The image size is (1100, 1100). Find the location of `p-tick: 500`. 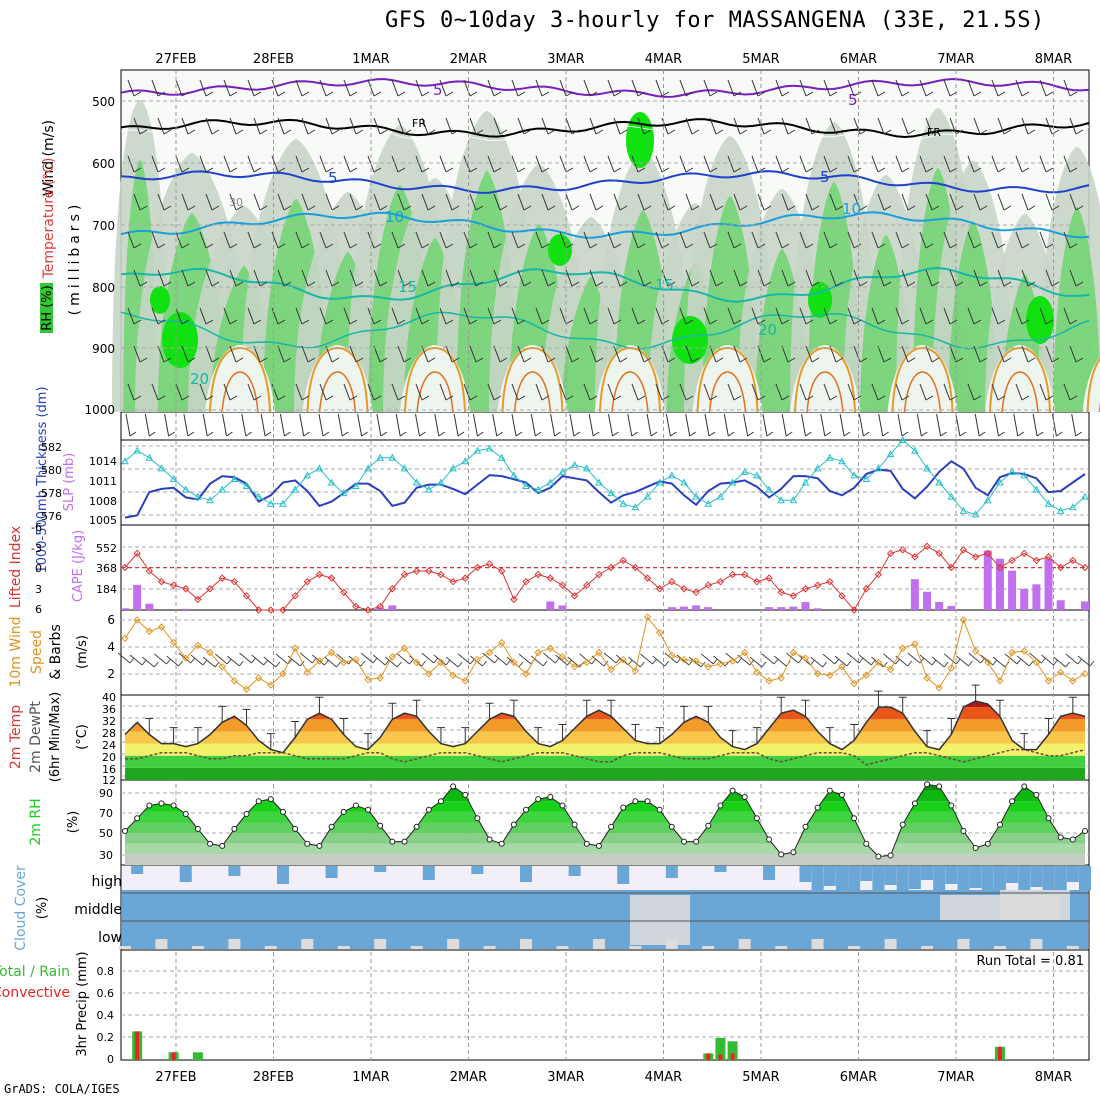

p-tick: 500 is located at coordinates (103, 102).